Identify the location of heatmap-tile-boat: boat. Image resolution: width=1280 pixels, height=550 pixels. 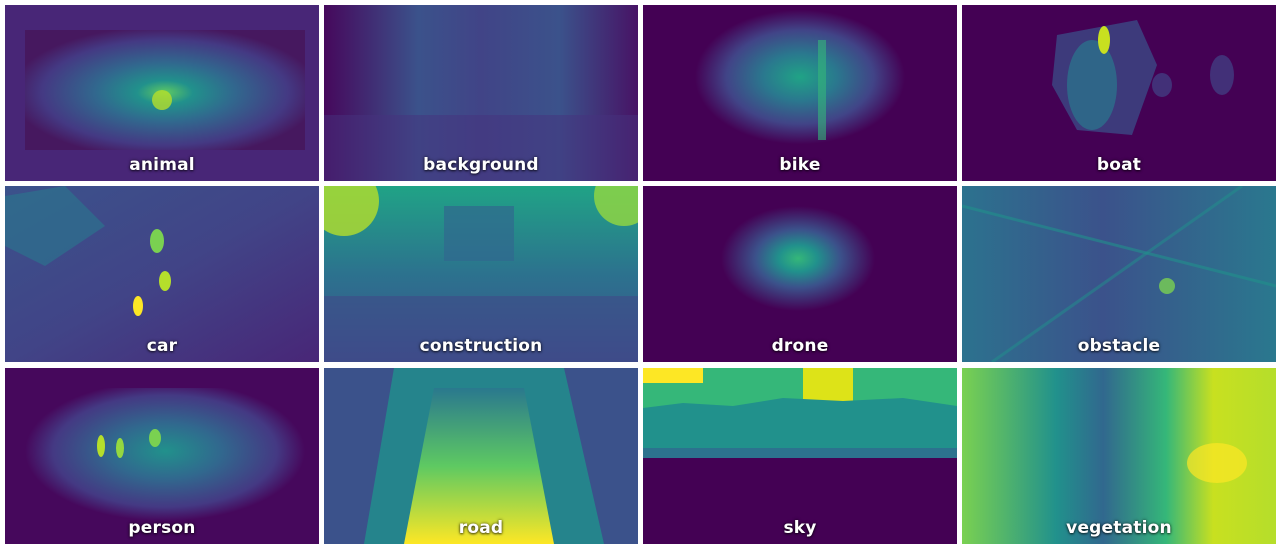
(1119, 93).